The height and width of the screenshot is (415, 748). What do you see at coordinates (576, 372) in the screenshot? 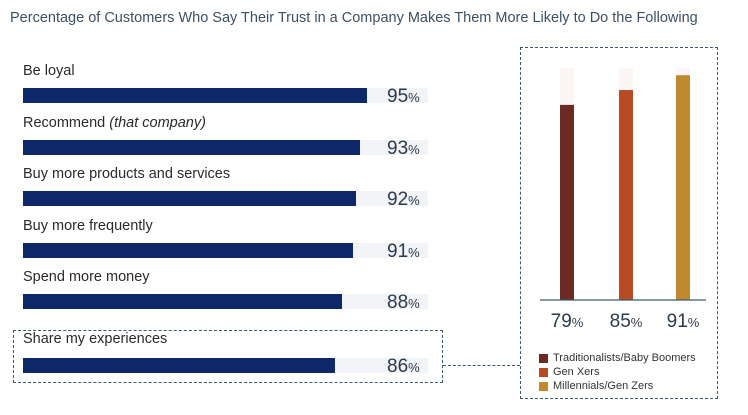
I see `legend-label: Gen Xers` at bounding box center [576, 372].